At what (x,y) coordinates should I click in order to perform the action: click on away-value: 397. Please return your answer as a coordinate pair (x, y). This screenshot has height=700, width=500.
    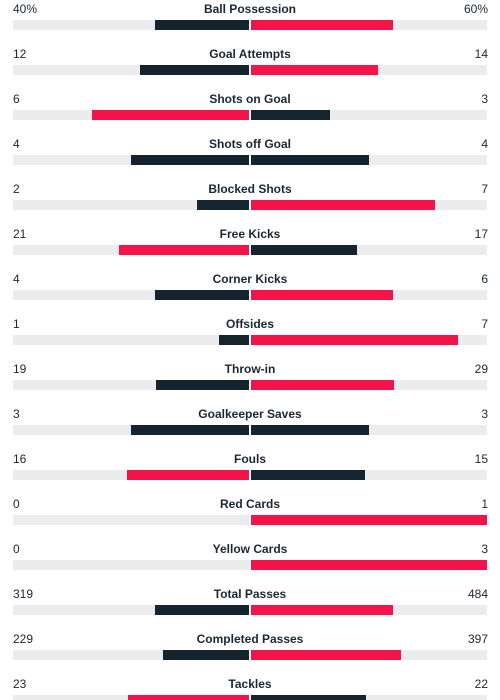
    Looking at the image, I should click on (477, 639).